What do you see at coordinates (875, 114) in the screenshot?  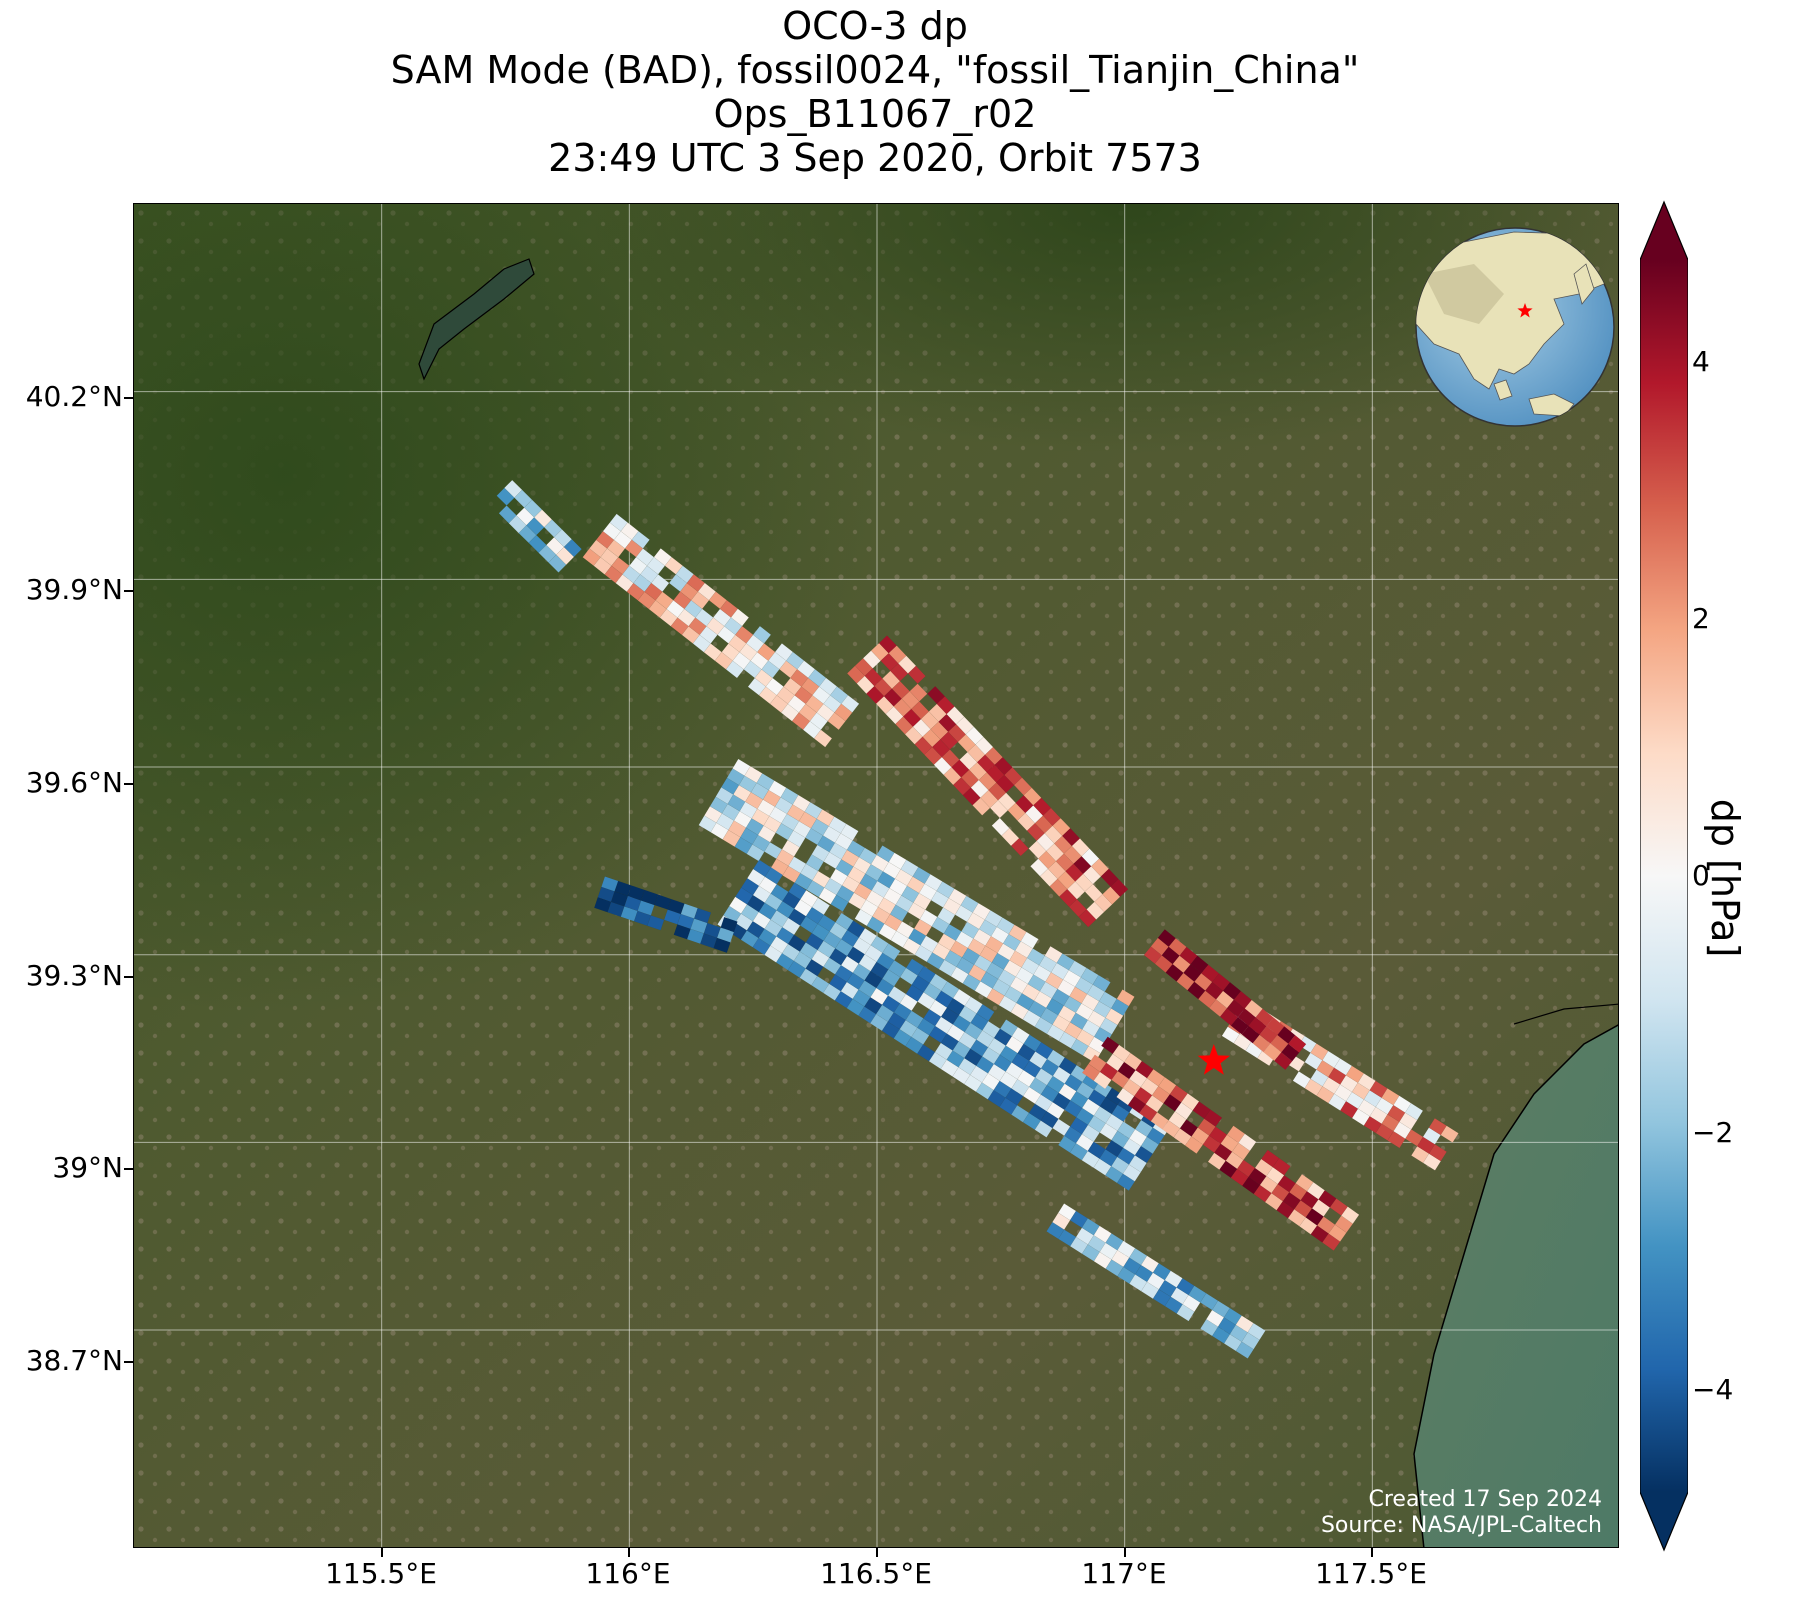 I see `title-line-3: Ops_B11067_r02` at bounding box center [875, 114].